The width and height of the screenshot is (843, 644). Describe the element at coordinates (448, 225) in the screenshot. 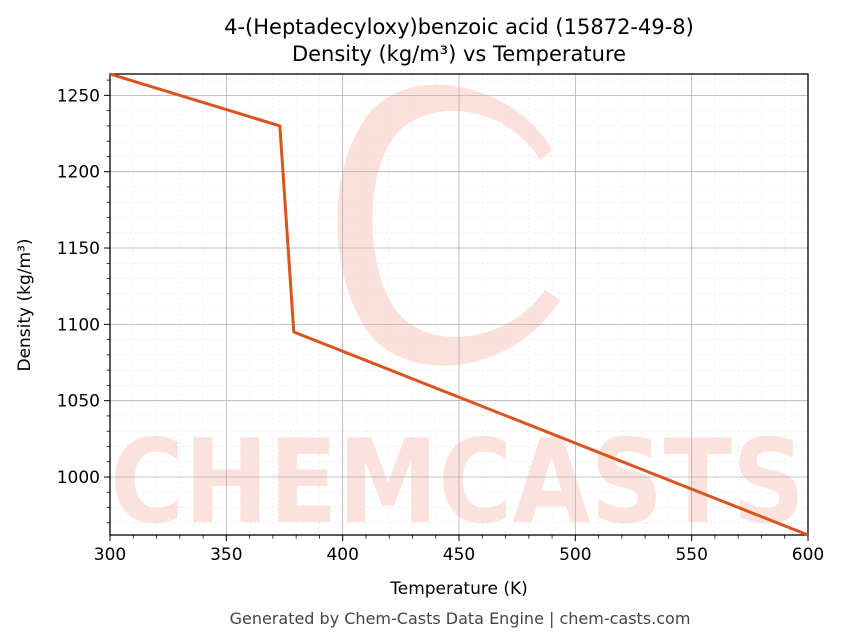

I see `watermark-c-logo` at that location.